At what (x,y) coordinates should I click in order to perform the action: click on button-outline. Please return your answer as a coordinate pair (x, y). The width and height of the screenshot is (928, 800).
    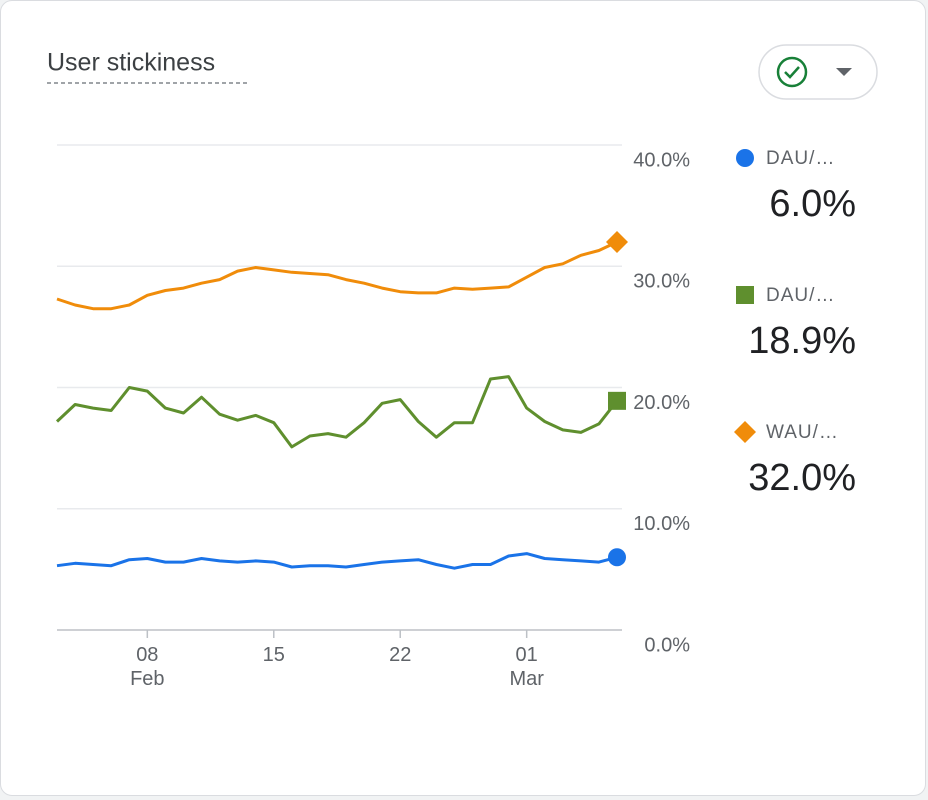
    Looking at the image, I should click on (818, 72).